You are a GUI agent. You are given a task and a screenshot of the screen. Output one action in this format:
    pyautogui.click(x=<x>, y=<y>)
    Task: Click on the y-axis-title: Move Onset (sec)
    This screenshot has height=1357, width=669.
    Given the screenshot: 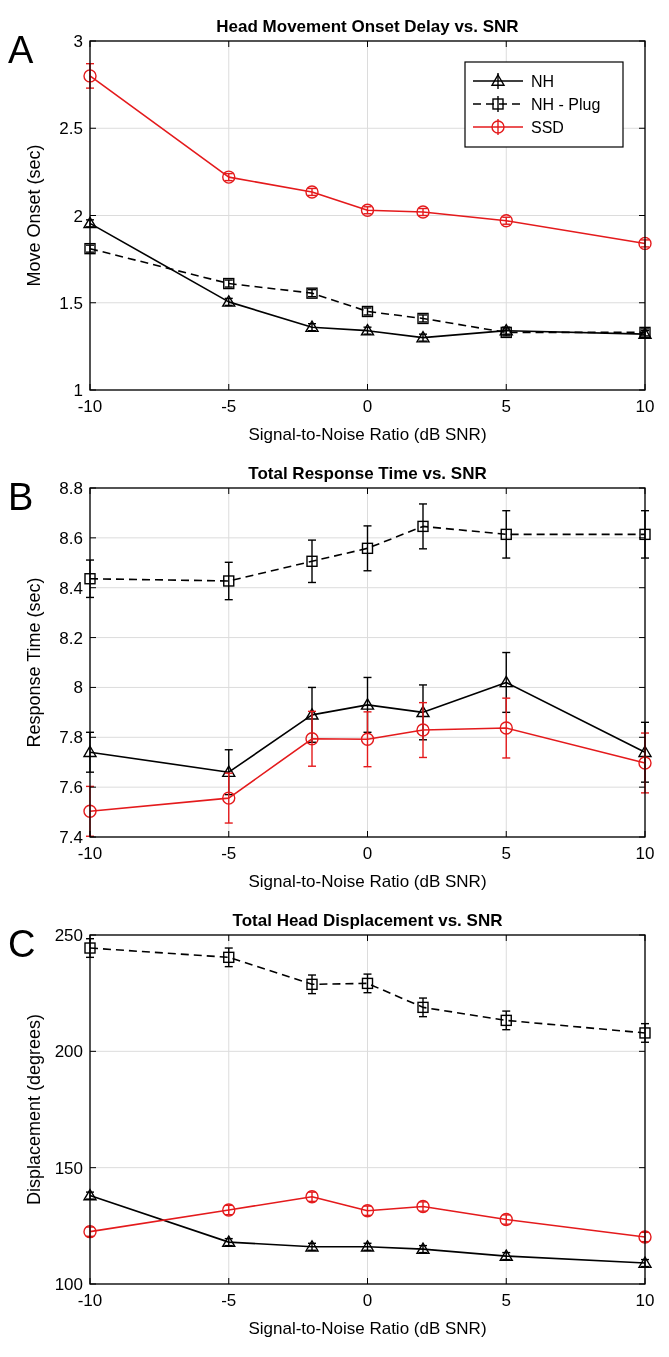 What is the action you would take?
    pyautogui.click(x=34, y=215)
    